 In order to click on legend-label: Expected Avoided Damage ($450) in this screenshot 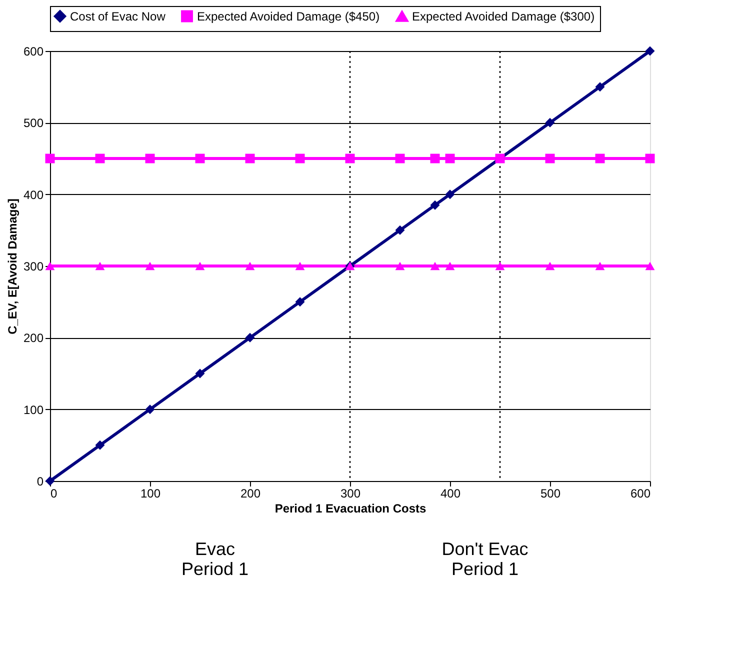, I will do `click(288, 16)`.